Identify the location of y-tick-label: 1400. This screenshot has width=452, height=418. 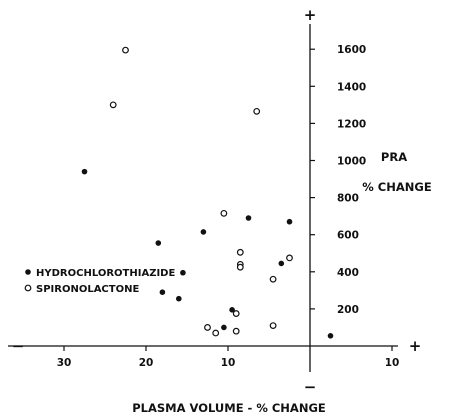
(351, 87).